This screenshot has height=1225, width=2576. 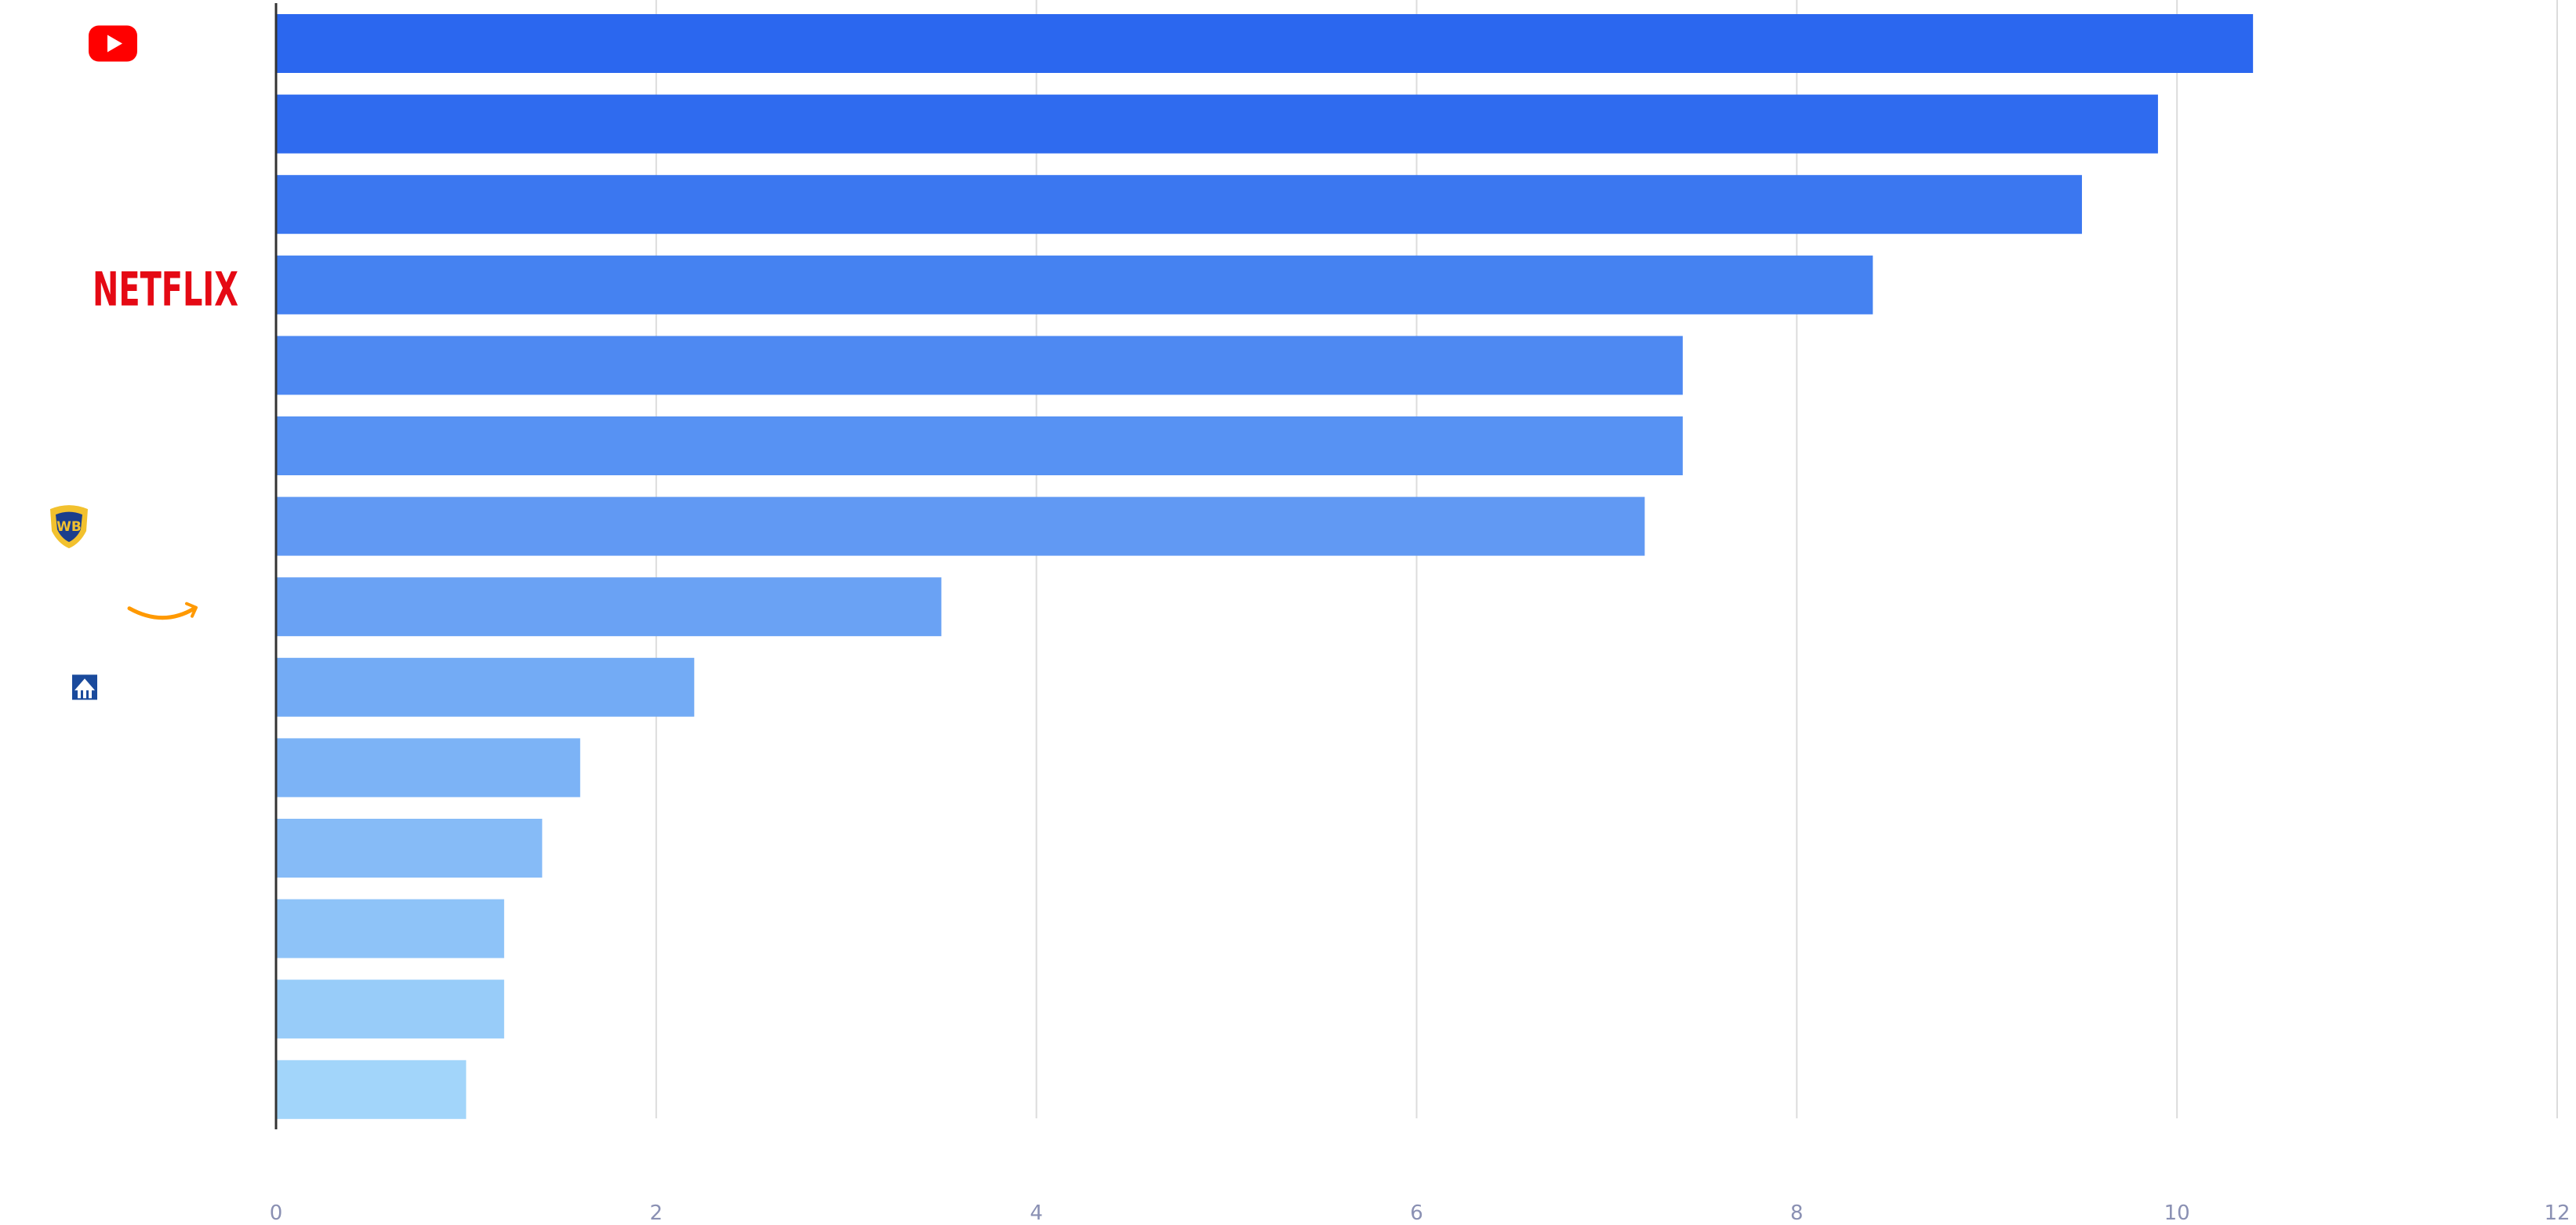 I want to click on x-tick-label: 12, so click(x=2557, y=1213).